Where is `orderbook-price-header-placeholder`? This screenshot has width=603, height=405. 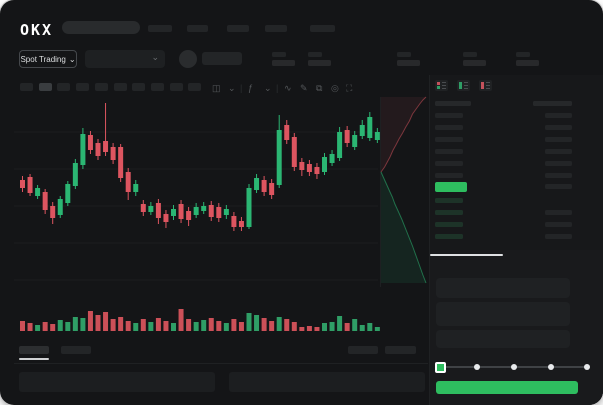 orderbook-price-header-placeholder is located at coordinates (453, 103).